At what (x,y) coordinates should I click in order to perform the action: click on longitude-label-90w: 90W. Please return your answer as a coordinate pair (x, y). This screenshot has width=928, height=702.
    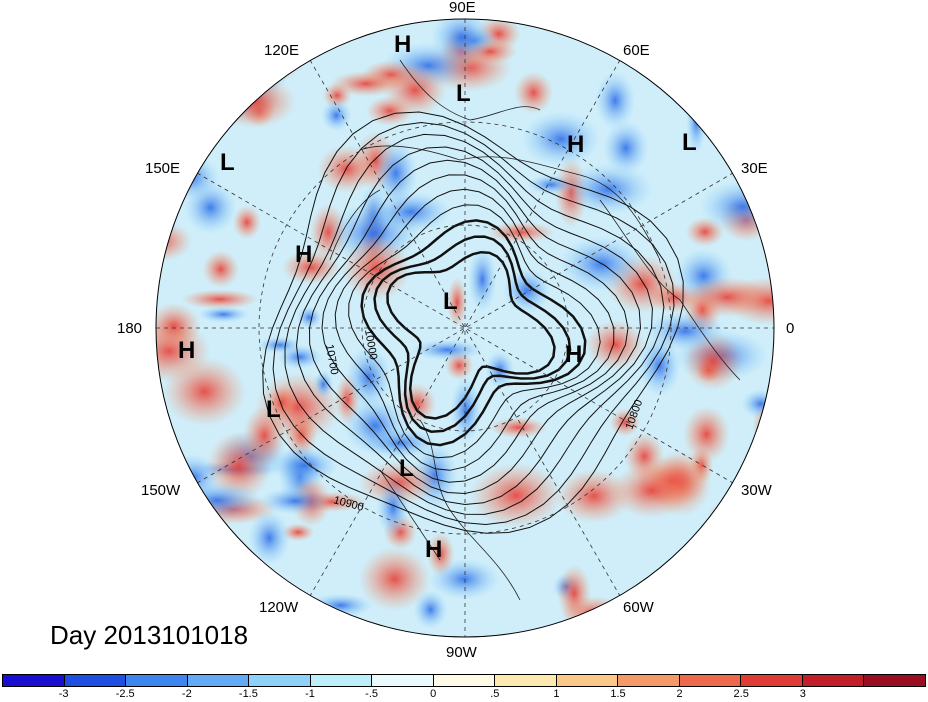
    Looking at the image, I should click on (461, 652).